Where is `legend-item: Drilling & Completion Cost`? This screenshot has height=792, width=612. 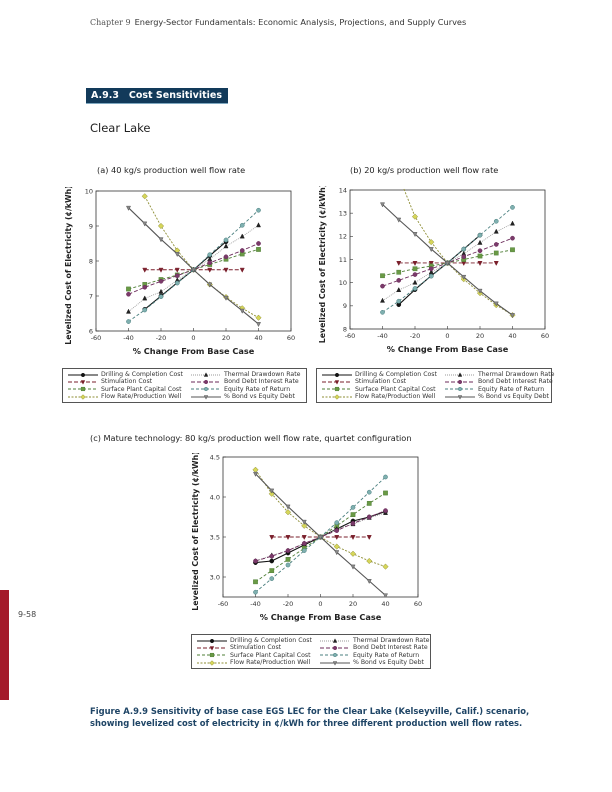 legend-item: Drilling & Completion Cost is located at coordinates (379, 374).